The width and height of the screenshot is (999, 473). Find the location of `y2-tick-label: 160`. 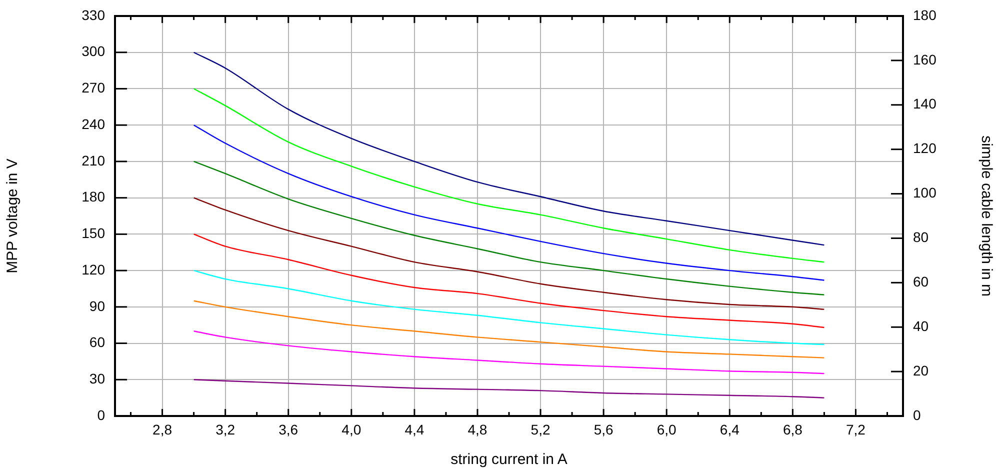

y2-tick-label: 160 is located at coordinates (925, 59).